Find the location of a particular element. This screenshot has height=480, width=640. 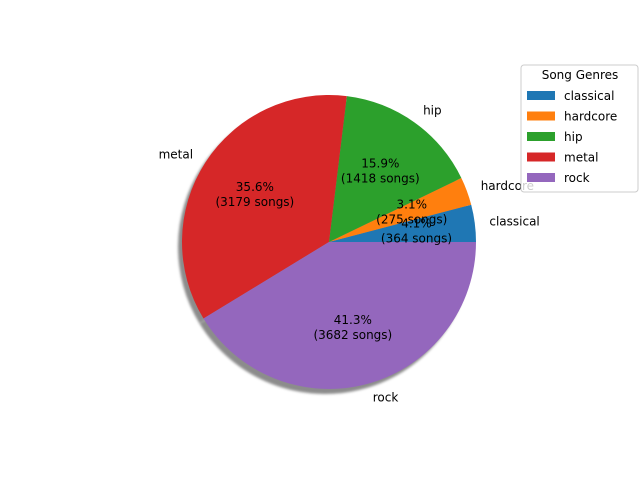

legend-swatch-rock is located at coordinates (541, 177).